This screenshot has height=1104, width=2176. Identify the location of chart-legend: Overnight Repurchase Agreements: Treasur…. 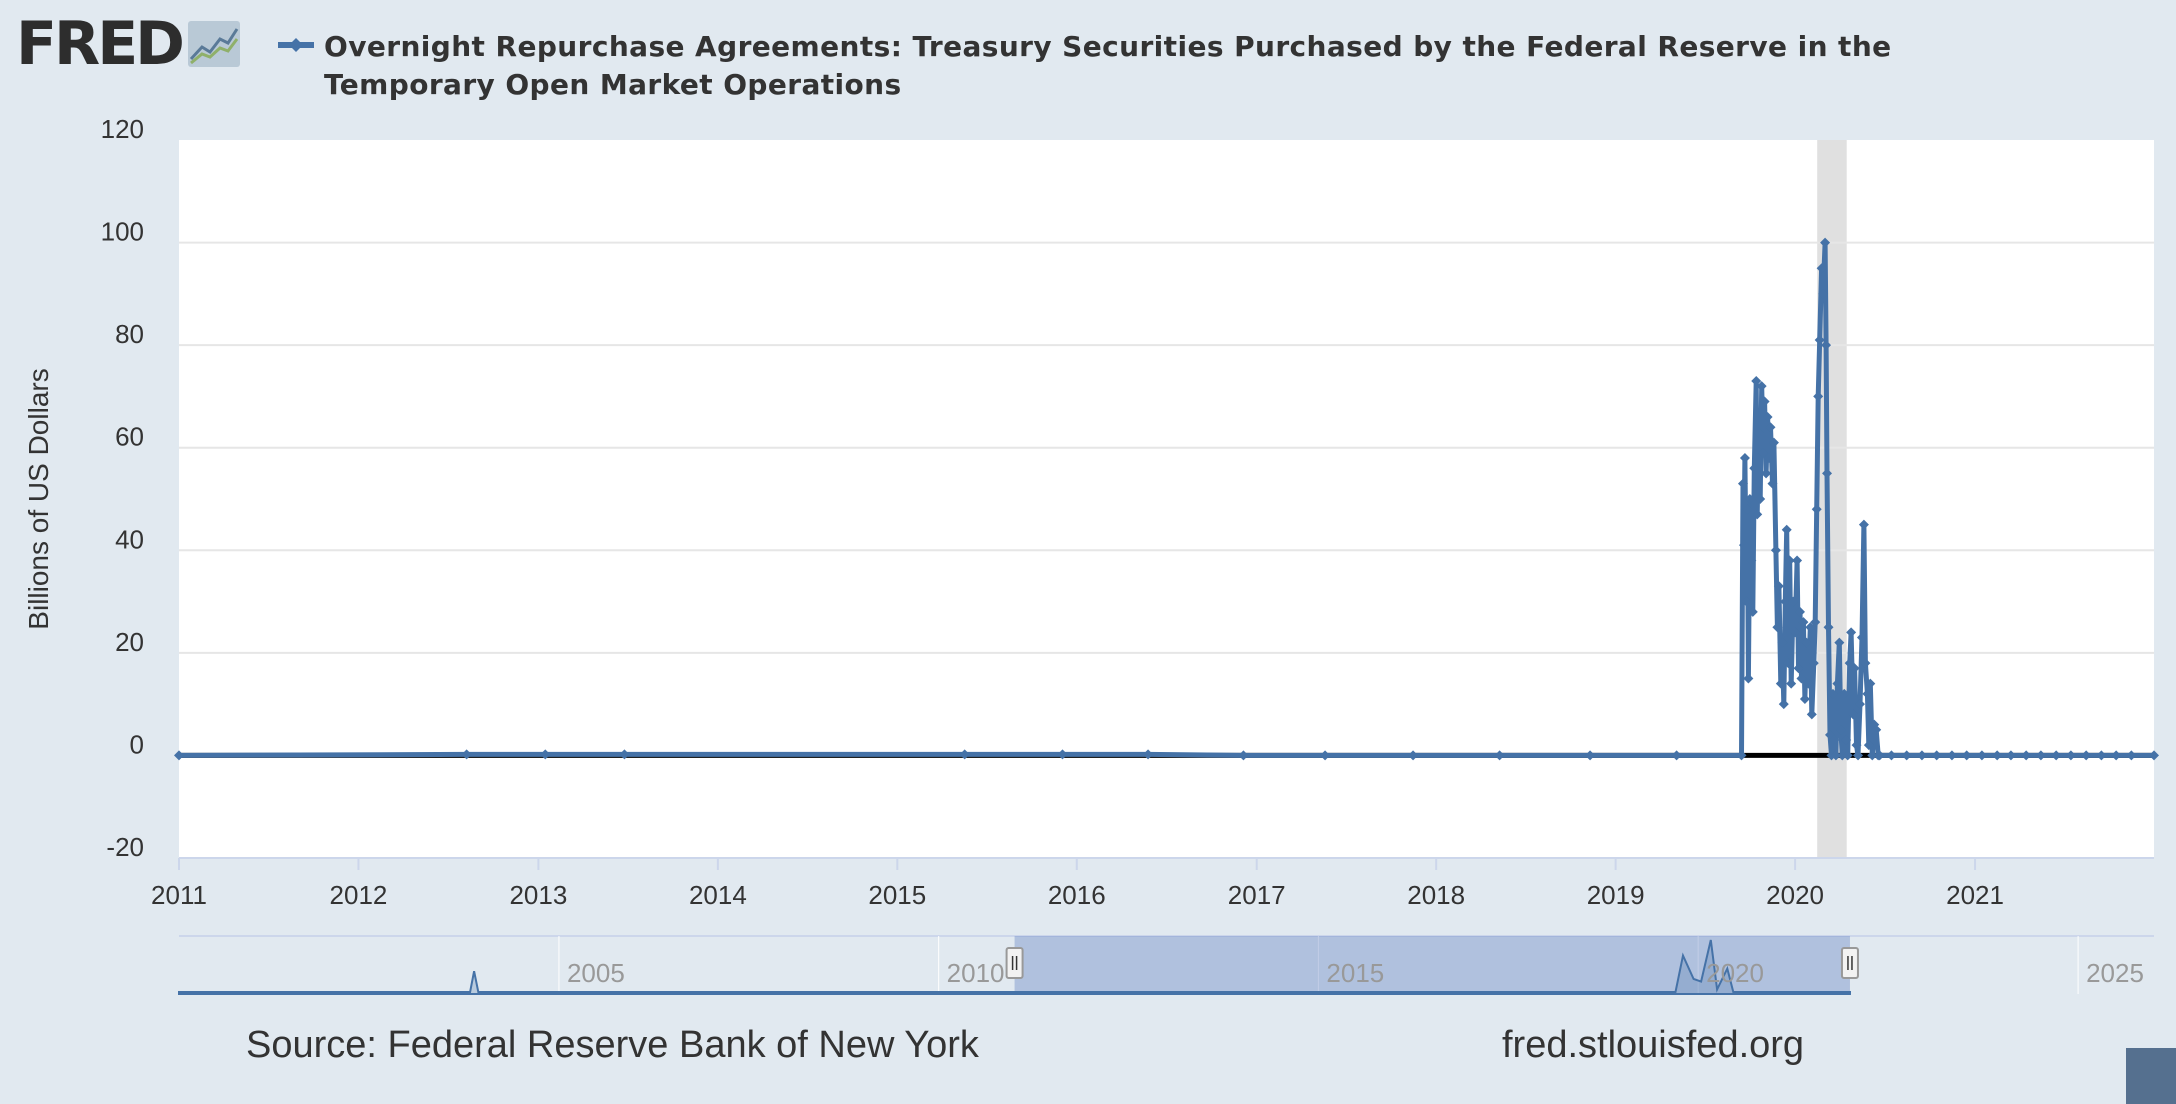
(1156, 66).